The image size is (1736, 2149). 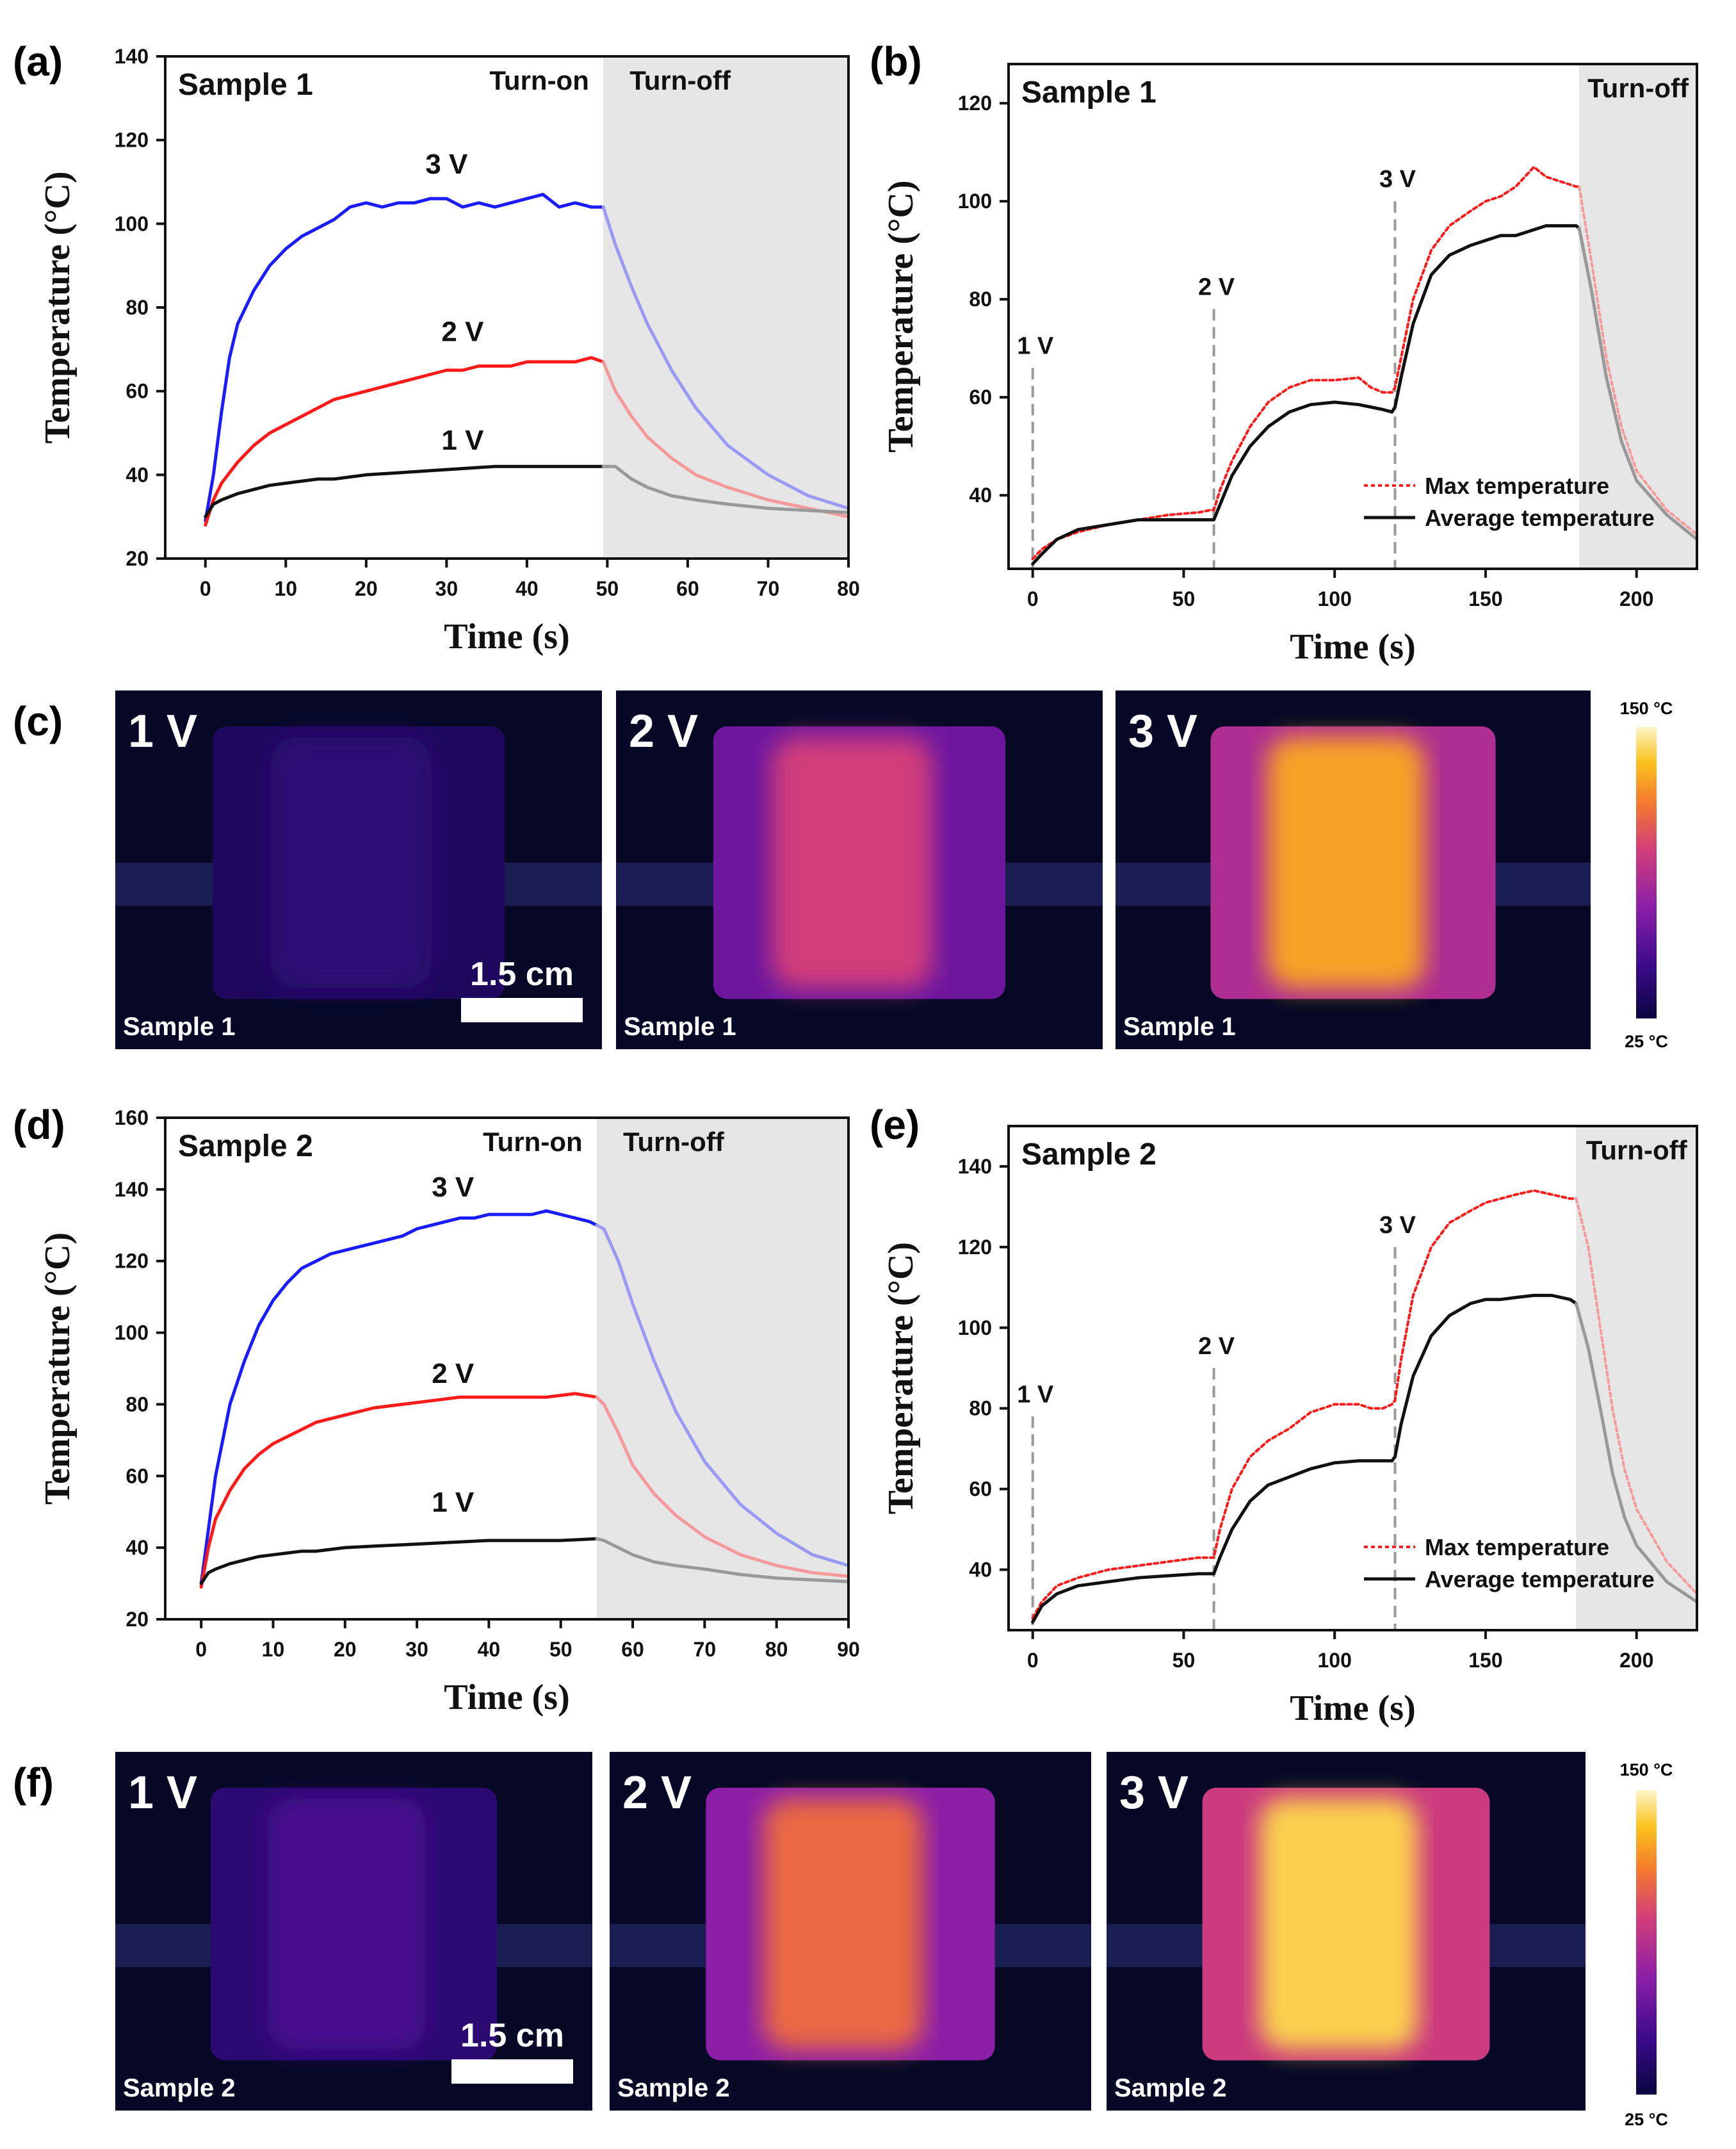 What do you see at coordinates (722, 1369) in the screenshot?
I see `chart-d-turnoff-region` at bounding box center [722, 1369].